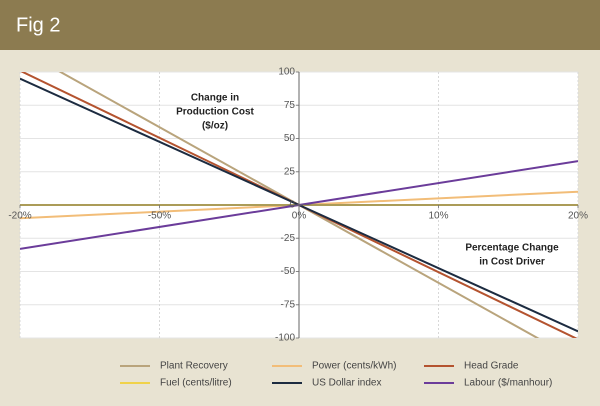 The width and height of the screenshot is (600, 406). Describe the element at coordinates (196, 383) in the screenshot. I see `legend-label: Fuel (cents/litre)` at that location.